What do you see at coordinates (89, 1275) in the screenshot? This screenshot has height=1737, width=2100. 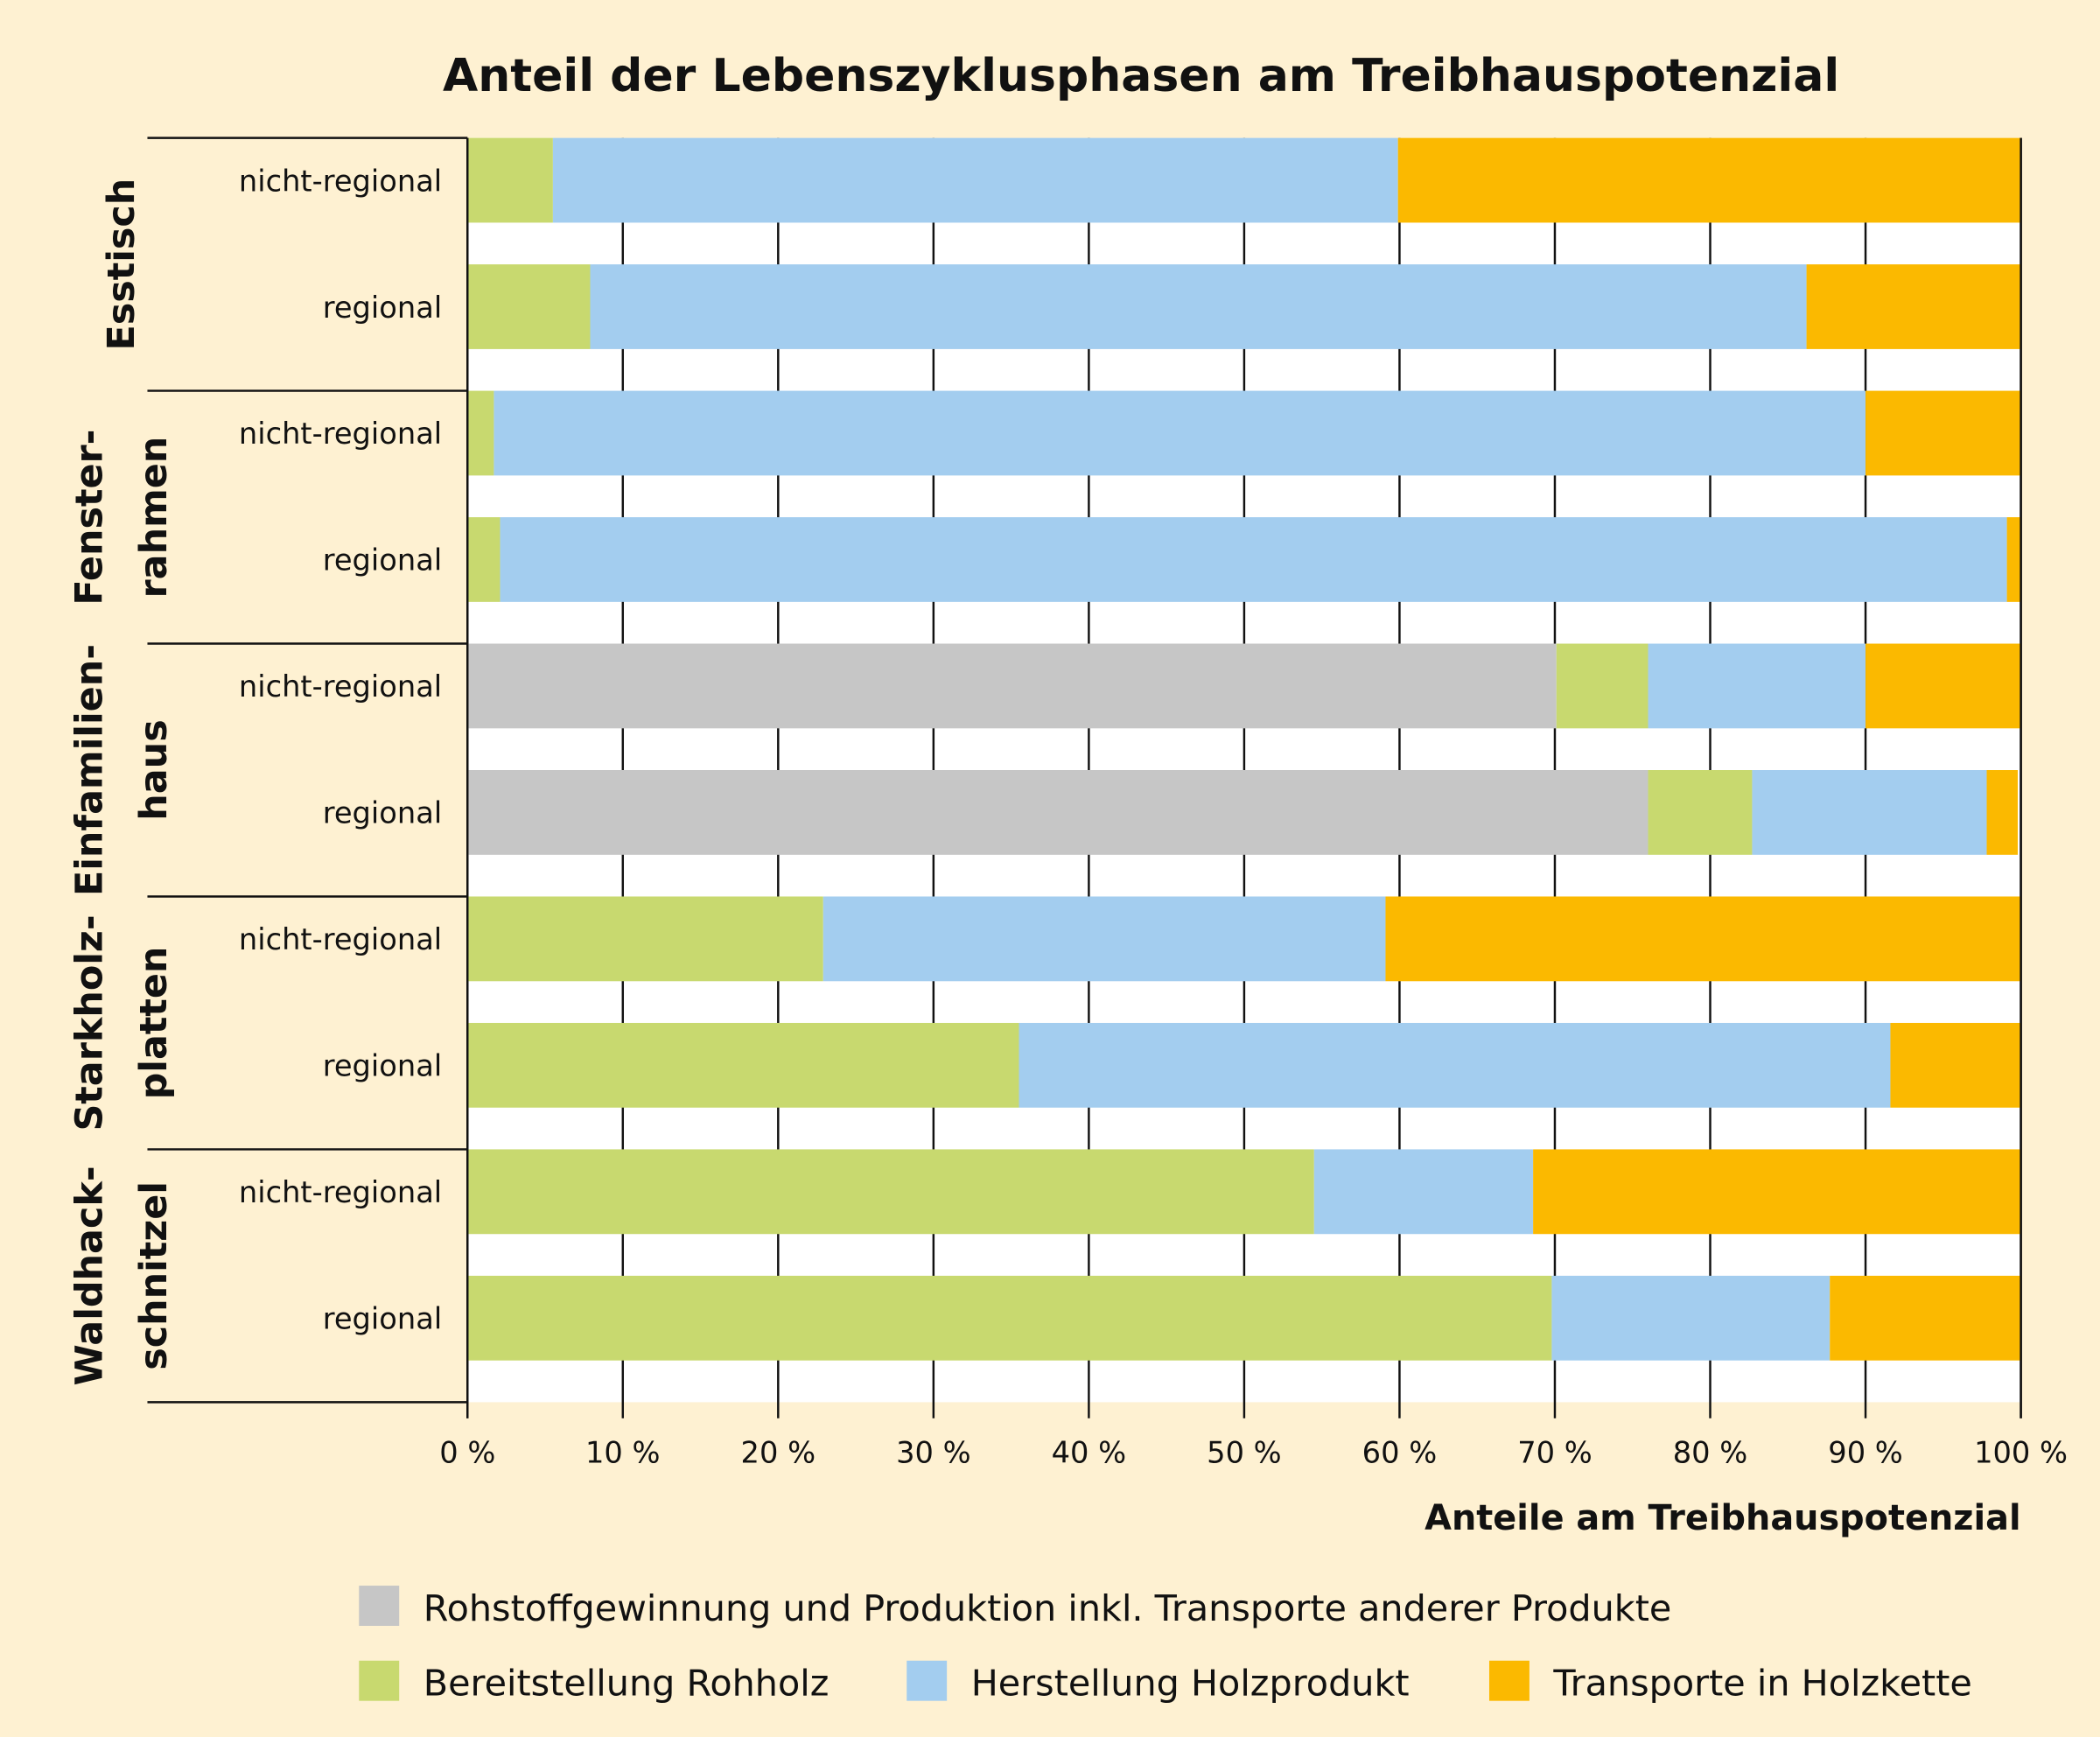 I see `group-label: Waldhack-` at bounding box center [89, 1275].